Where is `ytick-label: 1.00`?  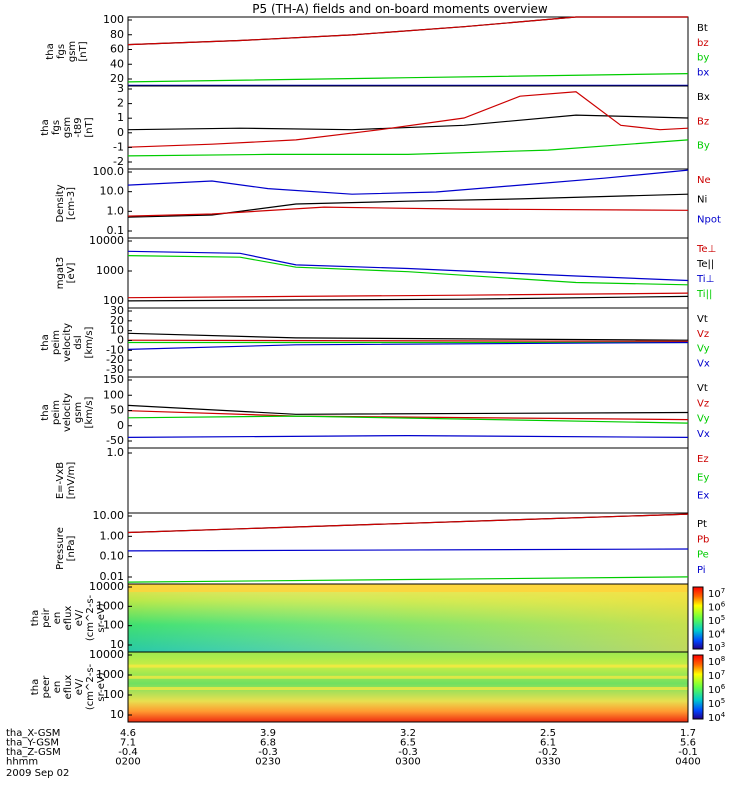 ytick-label: 1.00 is located at coordinates (112, 535).